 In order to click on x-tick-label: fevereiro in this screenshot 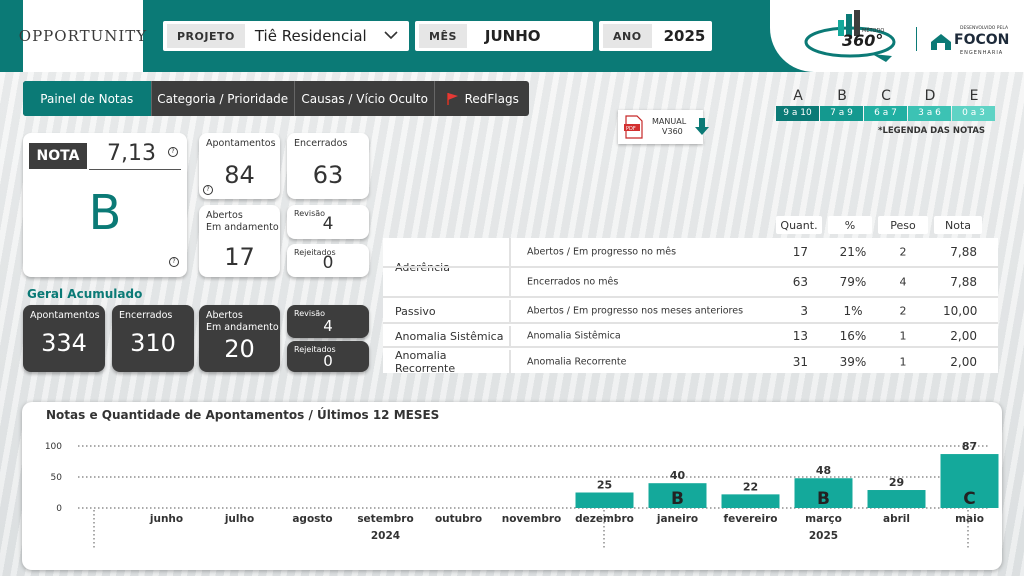, I will do `click(751, 519)`.